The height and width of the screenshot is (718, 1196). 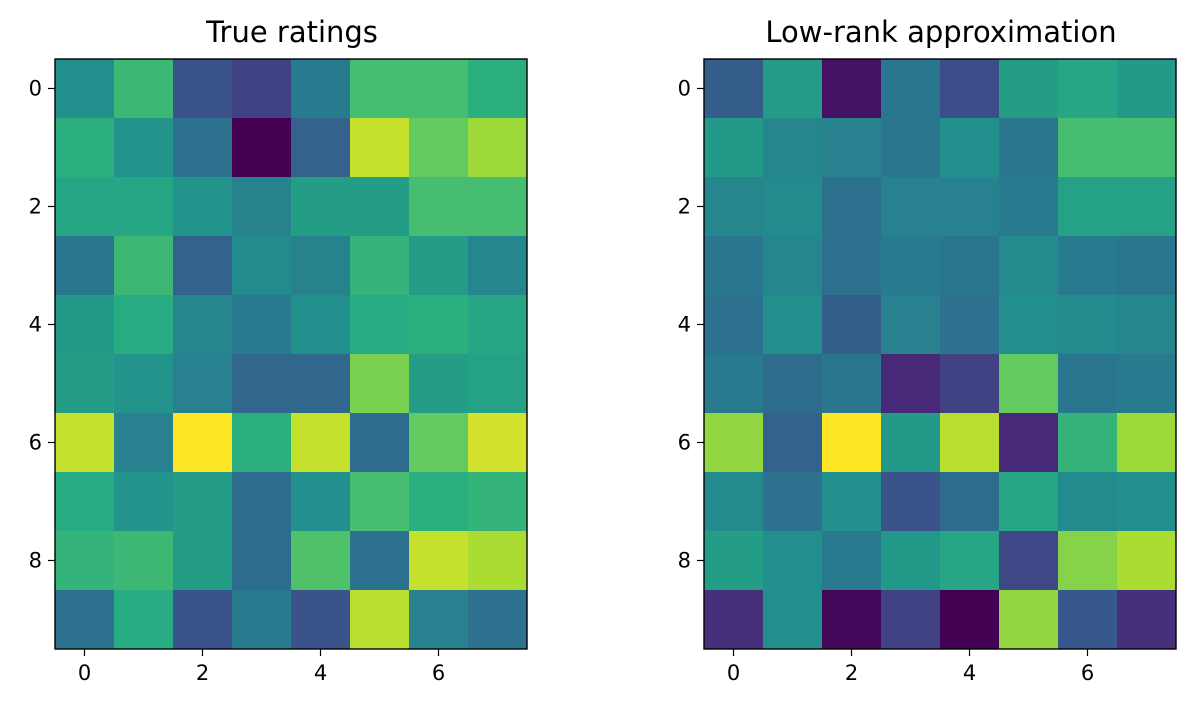 I want to click on low-rank-cell-r8-c0, so click(x=734, y=561).